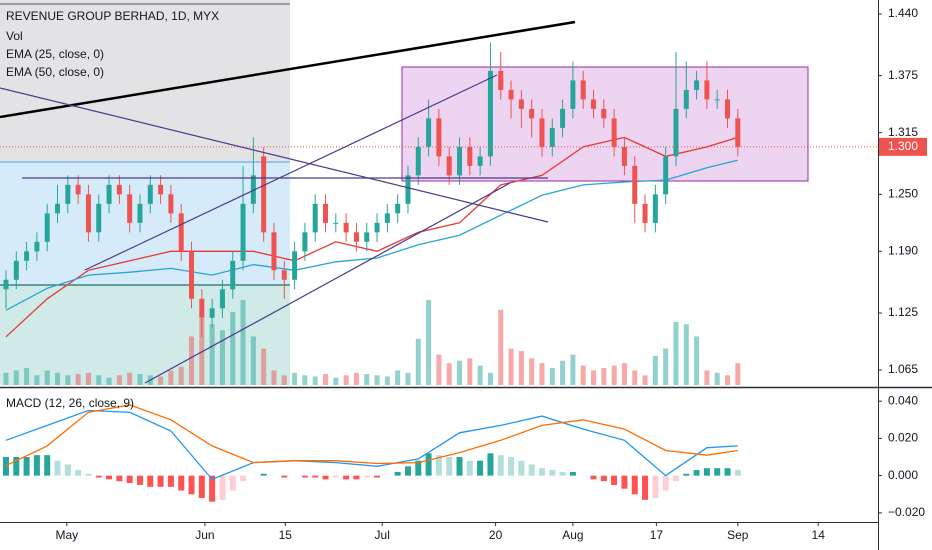  I want to click on y-tick-label: 0.000, so click(903, 475).